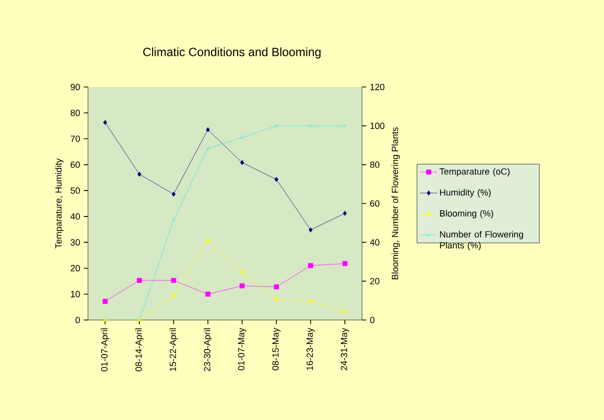  I want to click on legend-label: Number of Flowering Plants (%), so click(482, 240).